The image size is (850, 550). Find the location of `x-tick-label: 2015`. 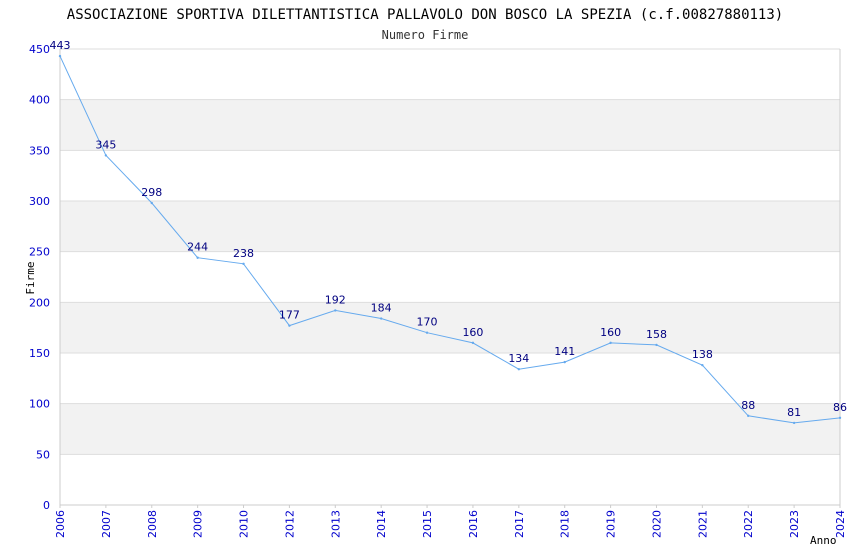

x-tick-label: 2015 is located at coordinates (427, 524).